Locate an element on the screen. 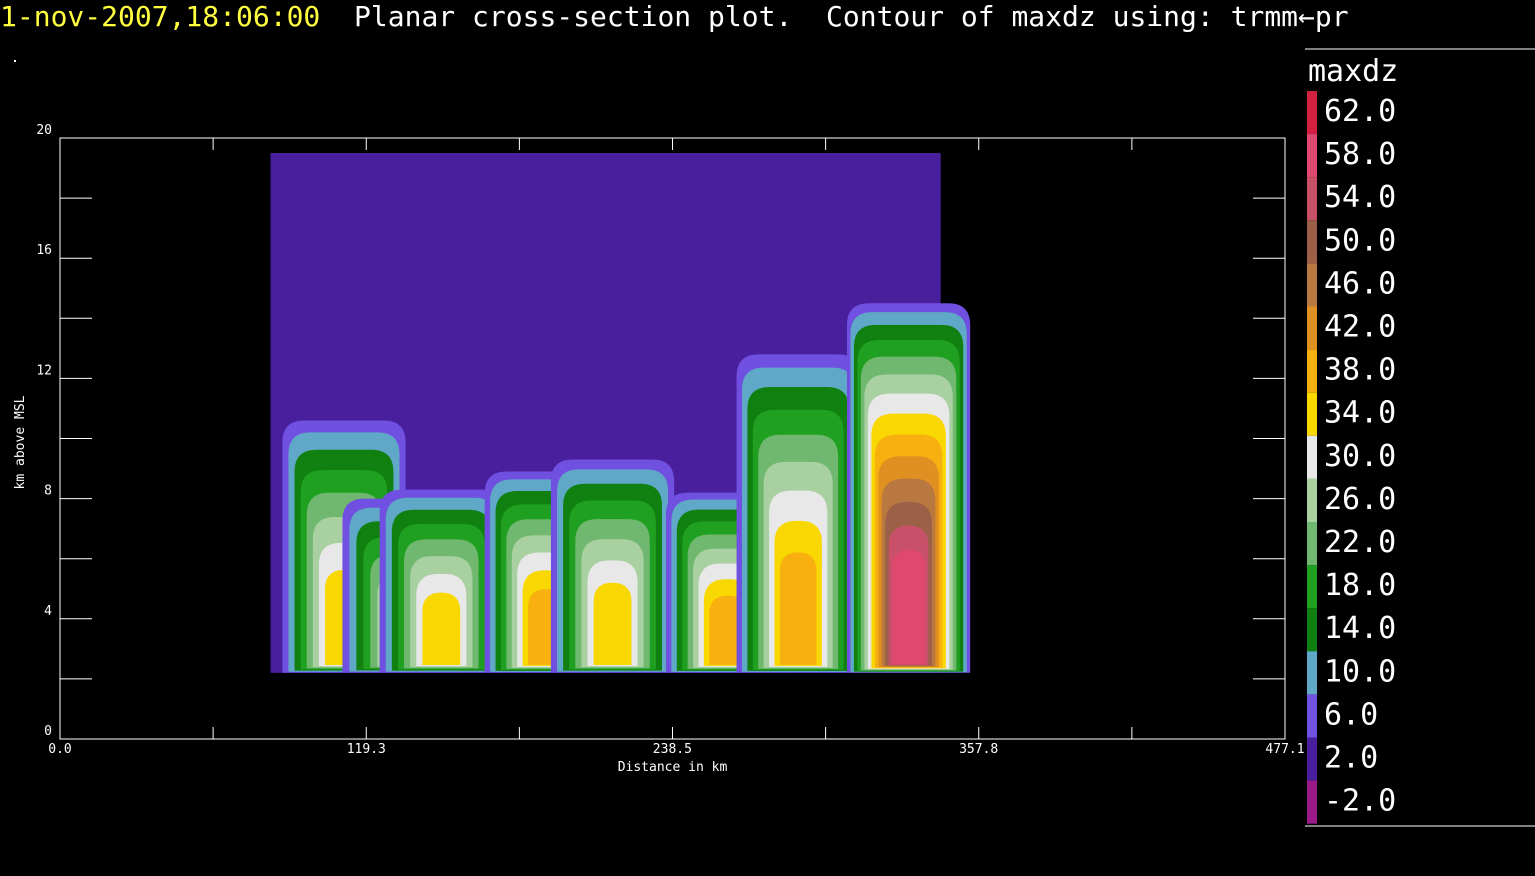 The width and height of the screenshot is (1535, 876). legend-level-label: 10.0 is located at coordinates (1360, 671).